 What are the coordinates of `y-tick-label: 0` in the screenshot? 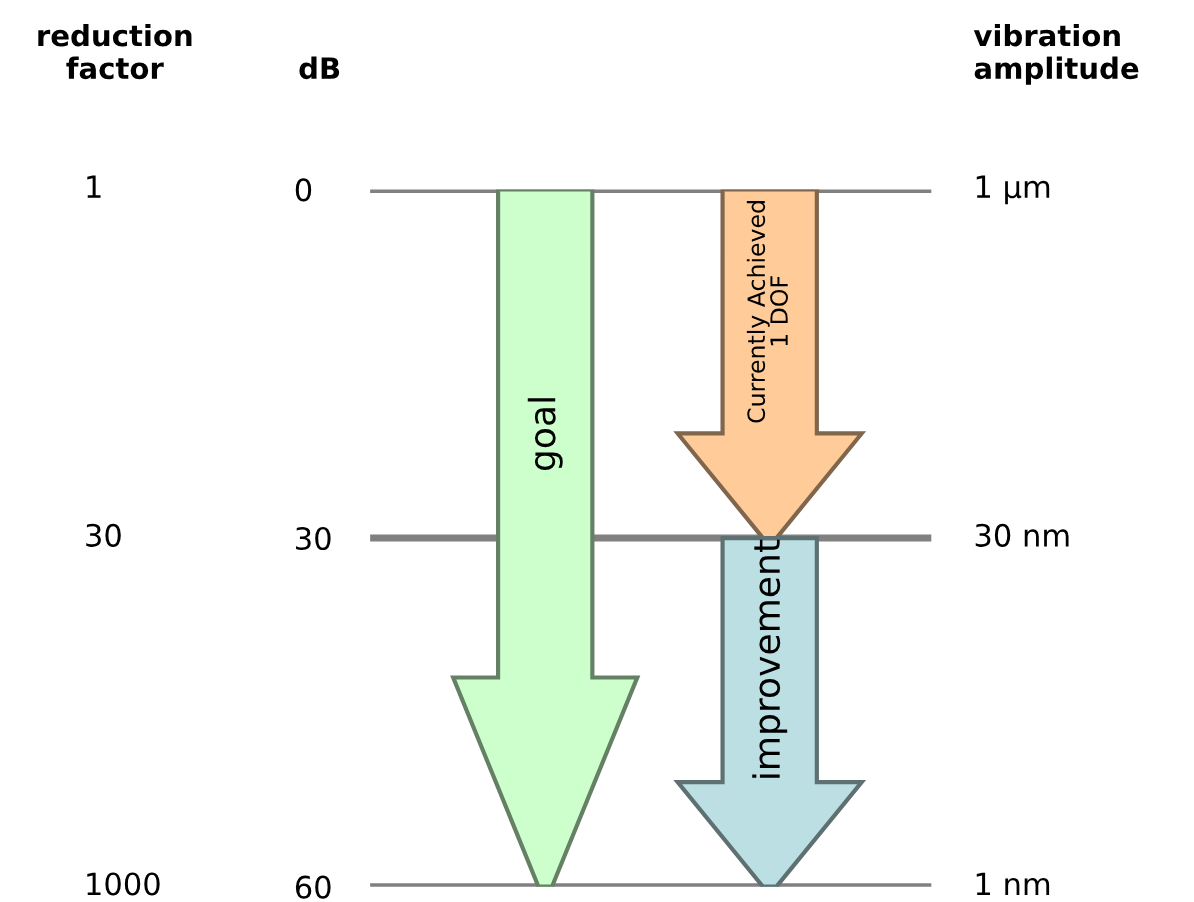 It's located at (303, 190).